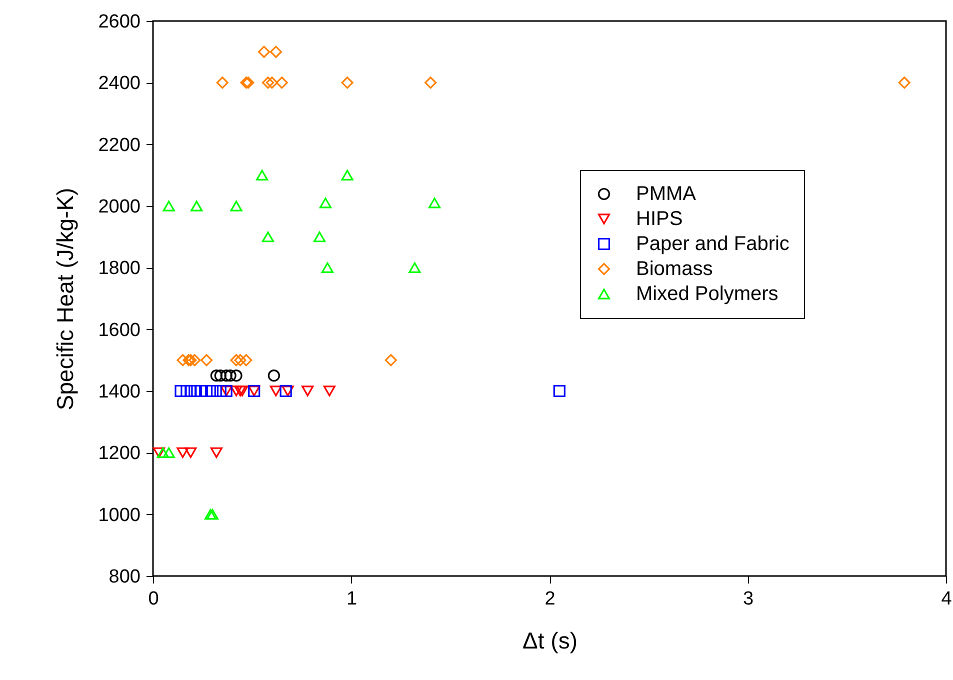  Describe the element at coordinates (119, 515) in the screenshot. I see `y-tick-label: 1000` at that location.